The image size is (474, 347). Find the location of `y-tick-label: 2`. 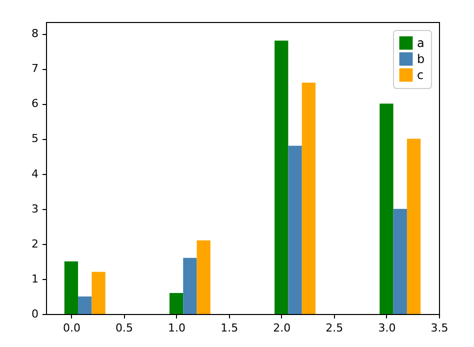

y-tick-label: 2 is located at coordinates (35, 243).